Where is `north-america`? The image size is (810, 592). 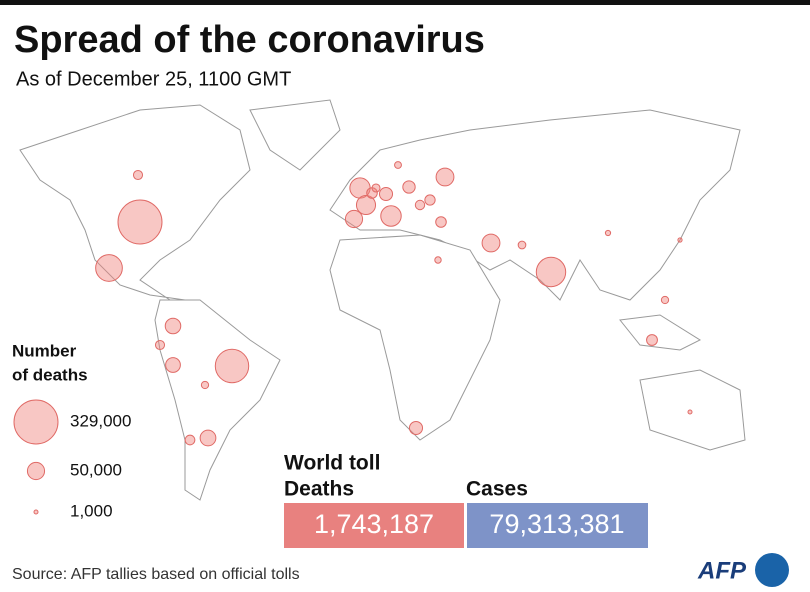
north-america is located at coordinates (135, 202).